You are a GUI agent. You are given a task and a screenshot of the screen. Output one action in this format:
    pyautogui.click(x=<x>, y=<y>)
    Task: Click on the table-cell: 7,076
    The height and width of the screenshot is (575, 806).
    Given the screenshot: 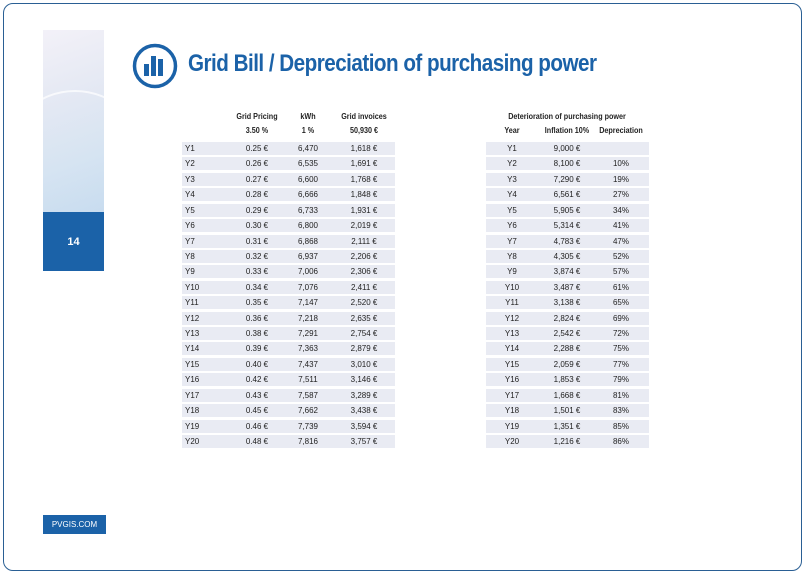 What is the action you would take?
    pyautogui.click(x=308, y=287)
    